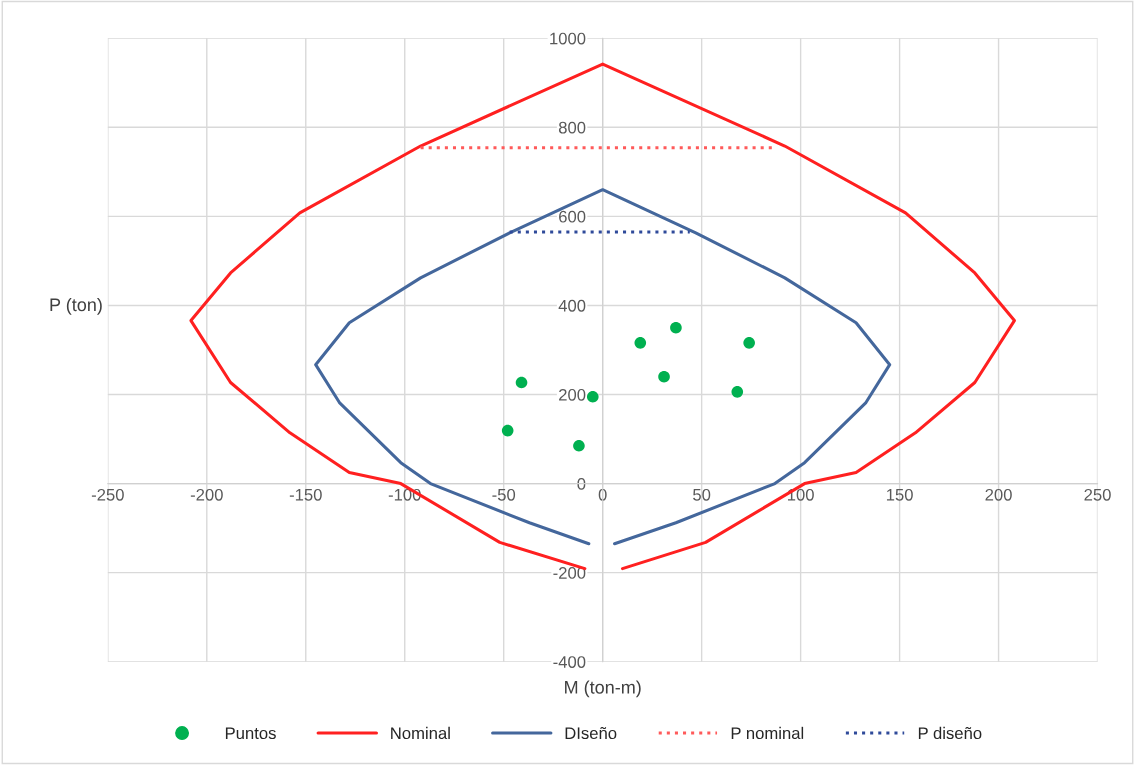 This screenshot has height=765, width=1135. What do you see at coordinates (572, 216) in the screenshot?
I see `y-tick-label: 600` at bounding box center [572, 216].